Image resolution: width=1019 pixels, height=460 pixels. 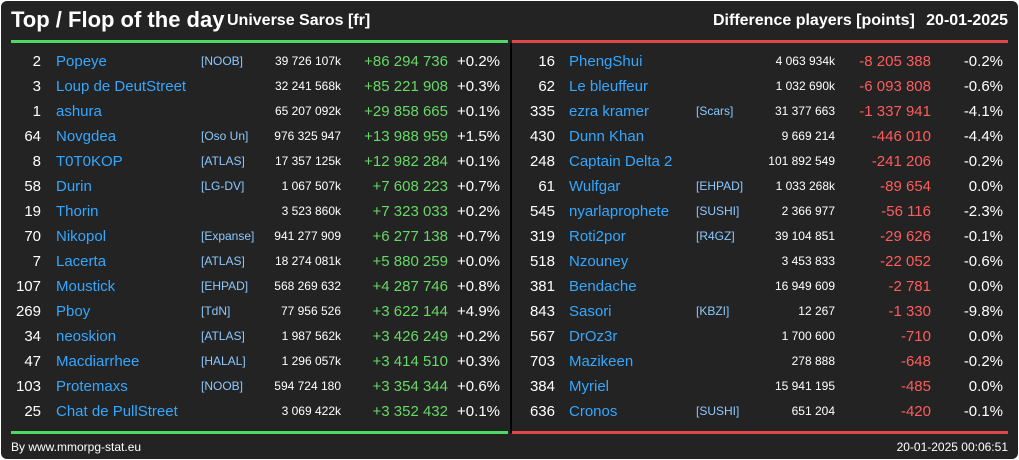 What do you see at coordinates (713, 311) in the screenshot?
I see `alliance-tag: [KBZI]` at bounding box center [713, 311].